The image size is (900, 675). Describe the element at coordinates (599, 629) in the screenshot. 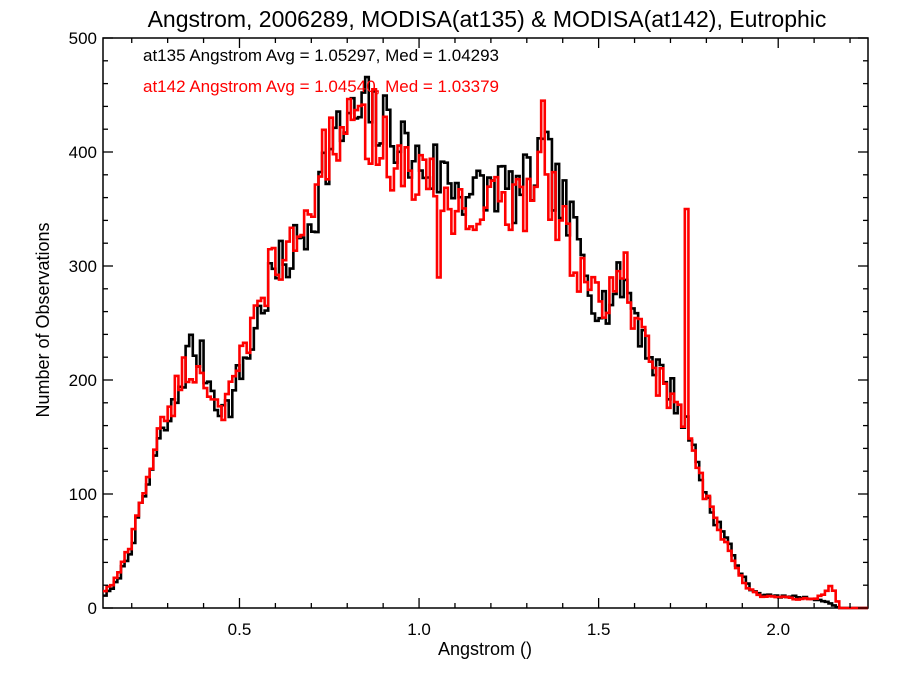

I see `x-tick-label: 1.5` at that location.